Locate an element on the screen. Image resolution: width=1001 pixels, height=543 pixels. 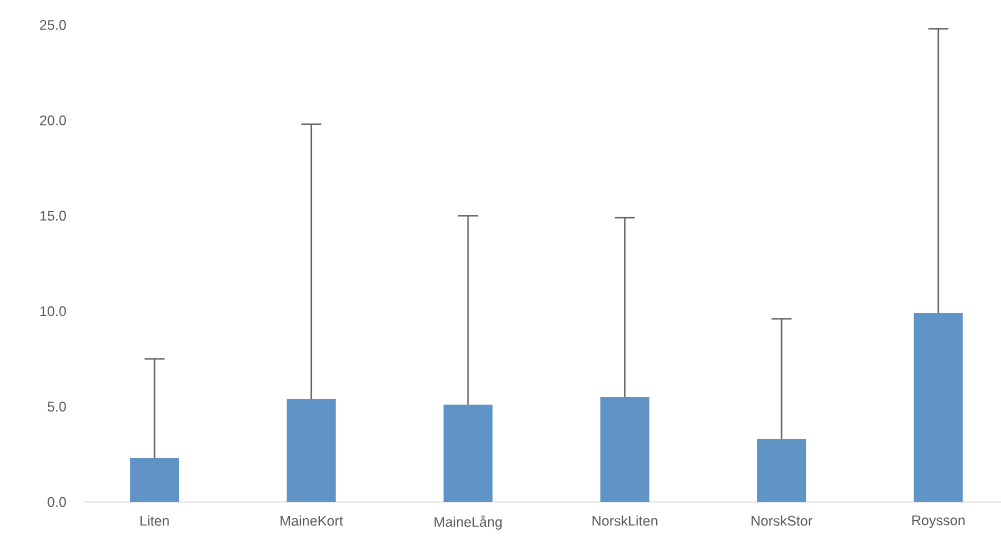
y-tick-label: 0.0 is located at coordinates (56, 502).